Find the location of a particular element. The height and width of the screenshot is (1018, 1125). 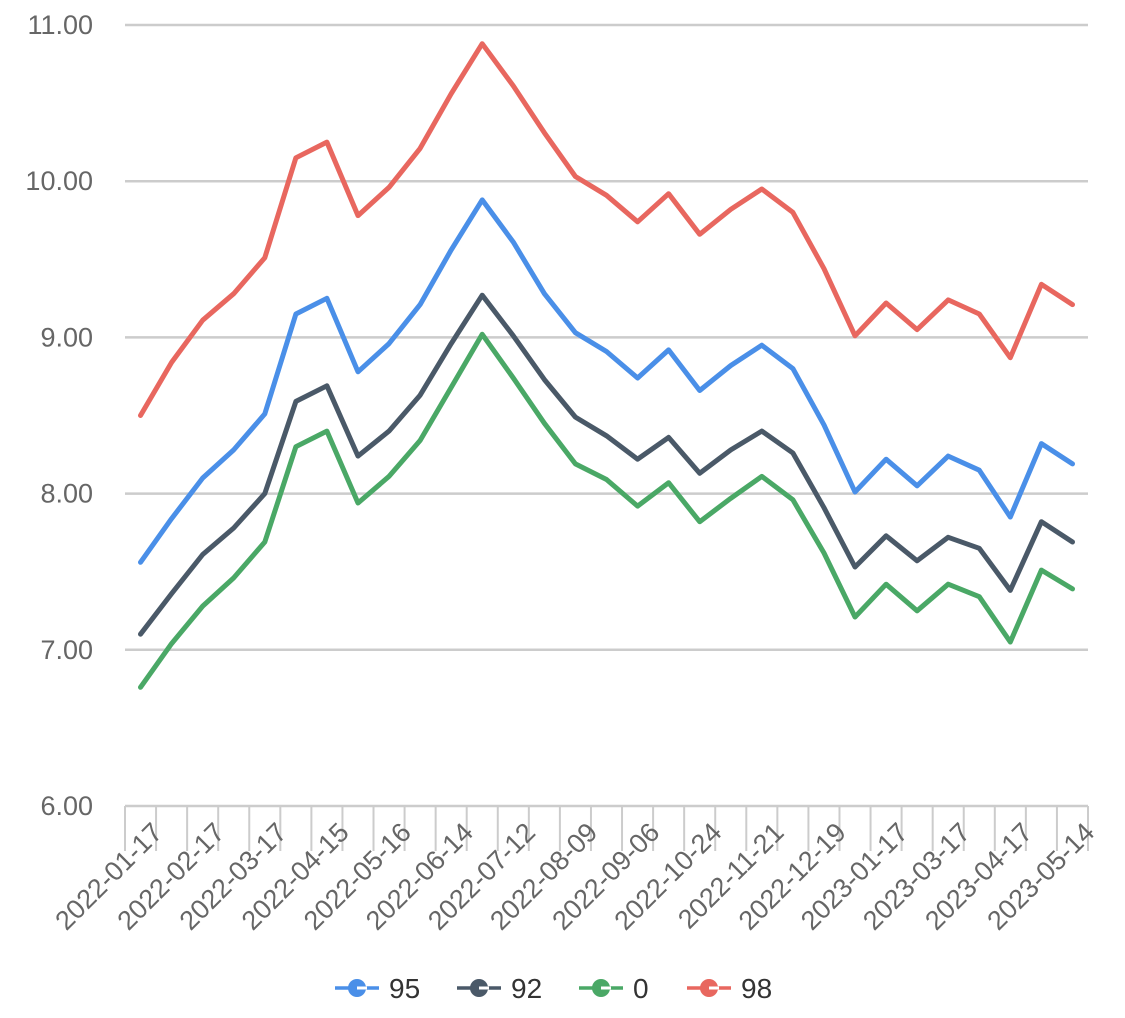

y-axis-tick-labels: 6.00 7.00 8.00 9.00 10.00 11.00 is located at coordinates (59, 415).